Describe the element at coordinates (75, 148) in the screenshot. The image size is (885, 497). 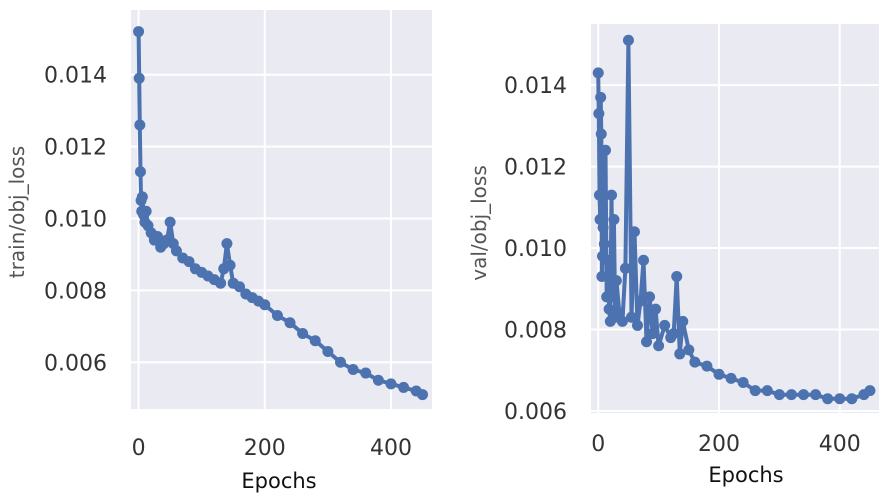
I see `train-y-tick-label: 0.012` at that location.